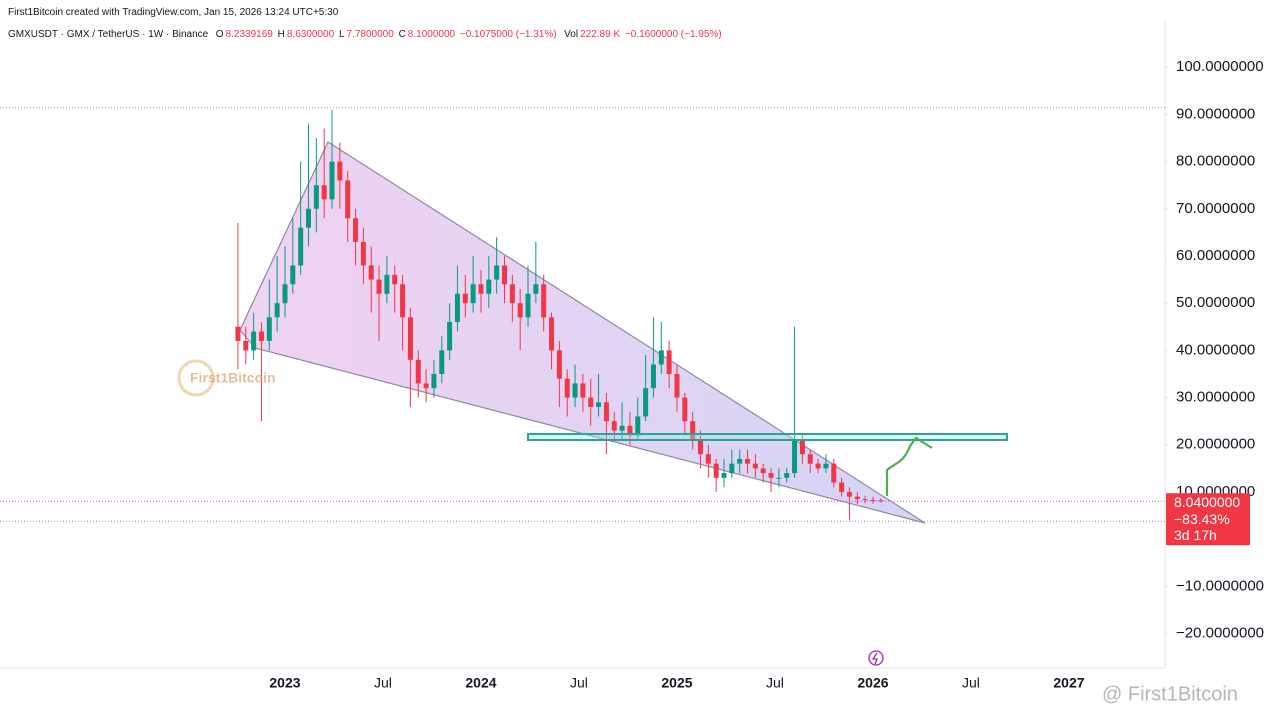 This screenshot has height=720, width=1280. Describe the element at coordinates (909, 466) in the screenshot. I see `projection-arrow` at that location.